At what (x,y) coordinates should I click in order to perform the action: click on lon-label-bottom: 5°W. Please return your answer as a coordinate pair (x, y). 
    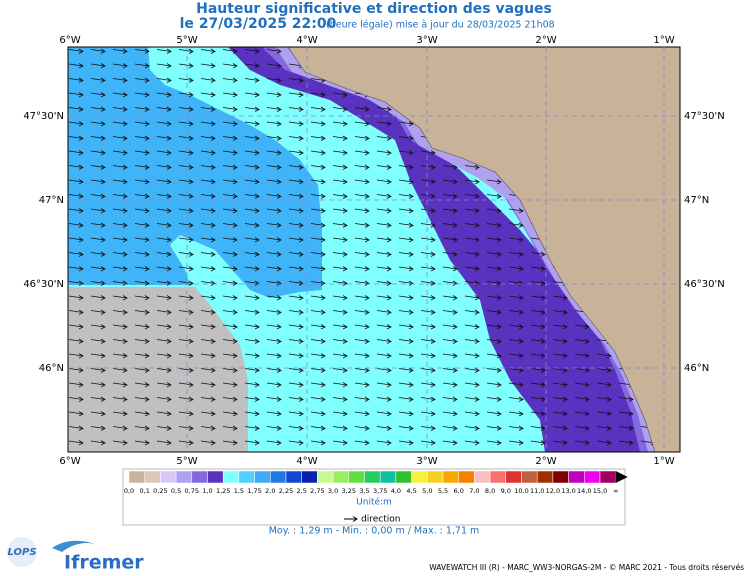
    Looking at the image, I should click on (186, 461).